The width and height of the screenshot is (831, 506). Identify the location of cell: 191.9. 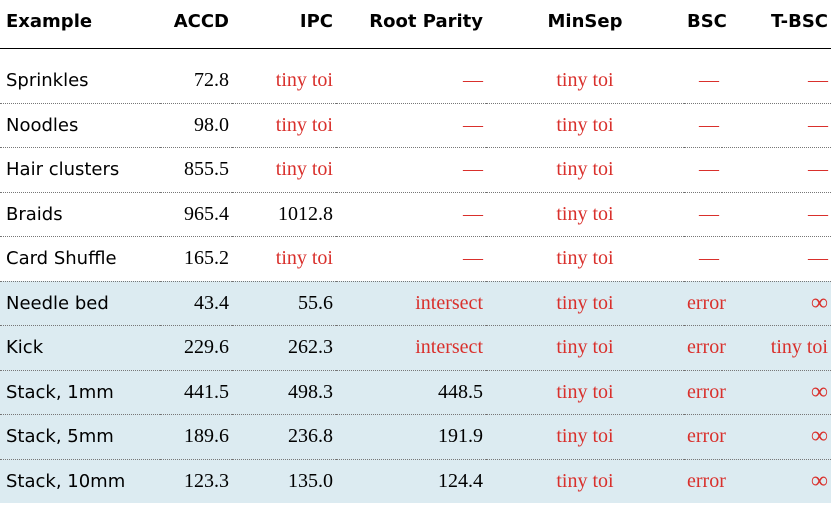
(411, 437).